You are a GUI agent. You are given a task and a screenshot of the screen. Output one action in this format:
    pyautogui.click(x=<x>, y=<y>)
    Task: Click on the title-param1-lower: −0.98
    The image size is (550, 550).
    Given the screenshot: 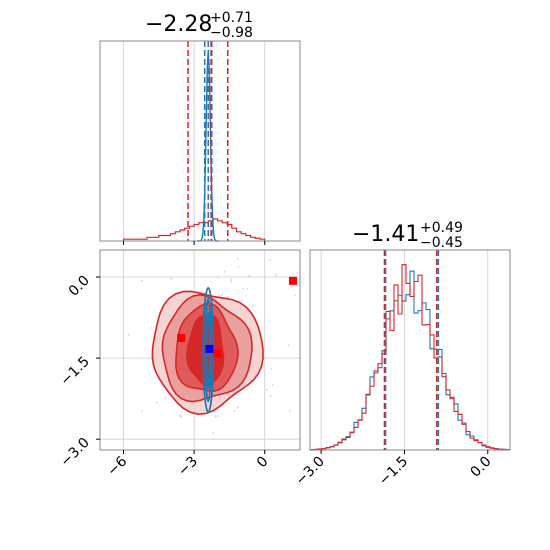 What is the action you would take?
    pyautogui.click(x=231, y=33)
    